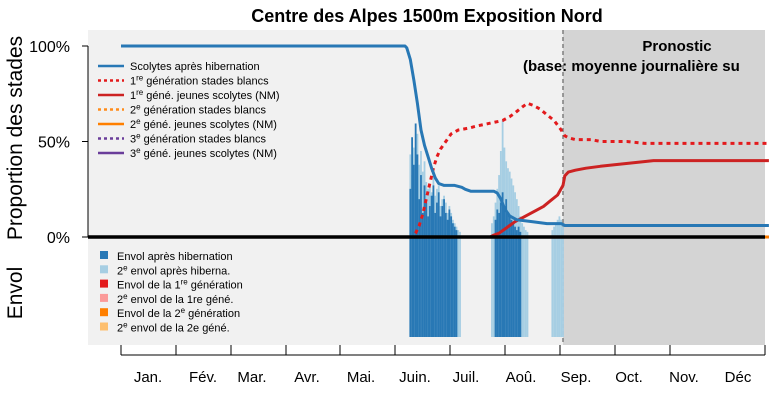 The height and width of the screenshot is (405, 770). Describe the element at coordinates (148, 377) in the screenshot. I see `x-tick-label: Jan.` at that location.